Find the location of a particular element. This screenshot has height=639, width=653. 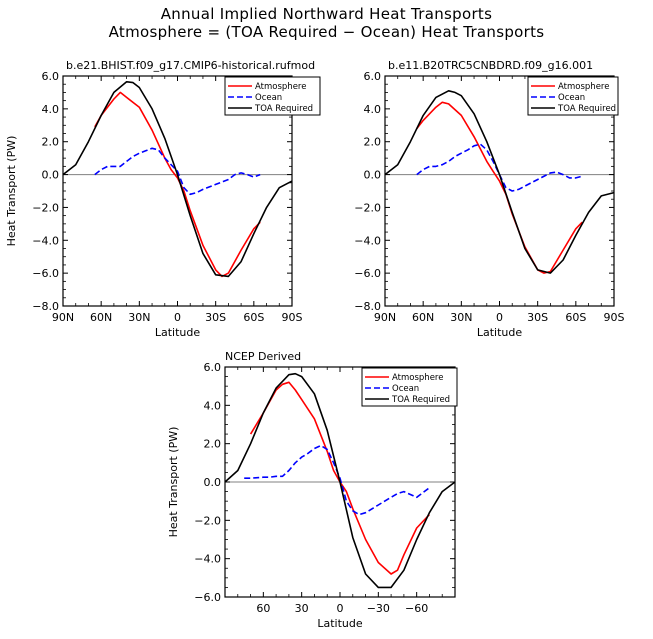

figure-title-line1: Annual Implied Northward Heat Transports is located at coordinates (326, 14).